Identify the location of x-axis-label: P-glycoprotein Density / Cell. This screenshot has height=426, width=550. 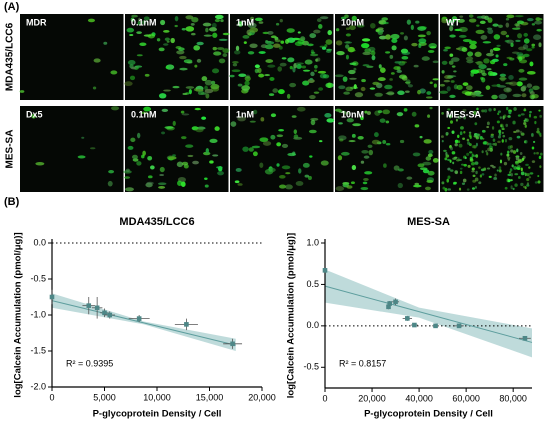
(428, 414).